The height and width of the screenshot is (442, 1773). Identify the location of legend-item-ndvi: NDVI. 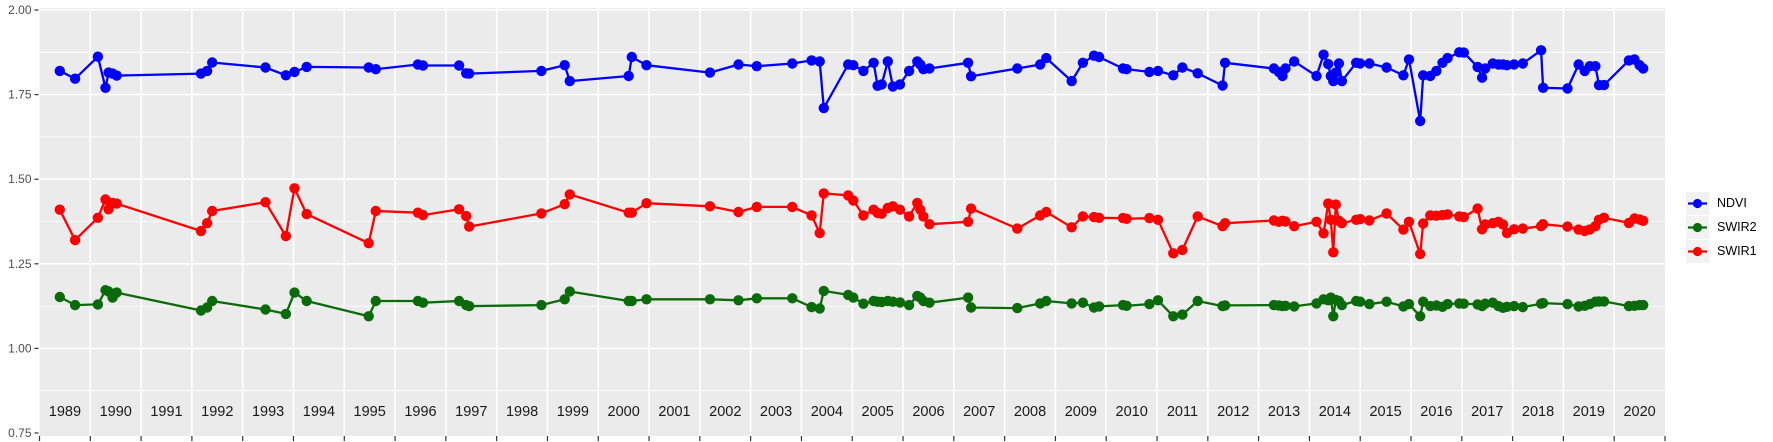
(1721, 203).